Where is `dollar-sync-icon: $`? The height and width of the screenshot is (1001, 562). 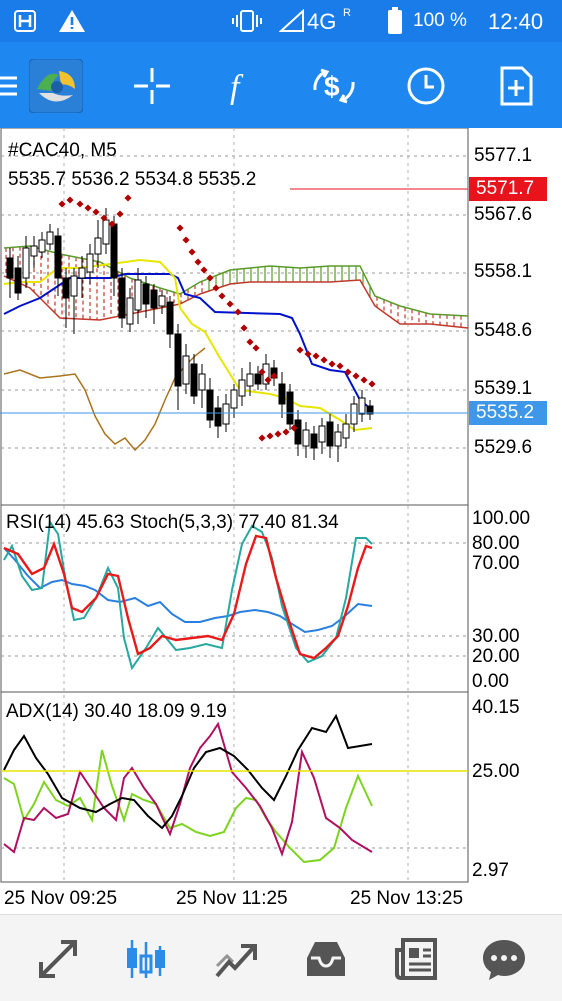
dollar-sync-icon: $ is located at coordinates (334, 86).